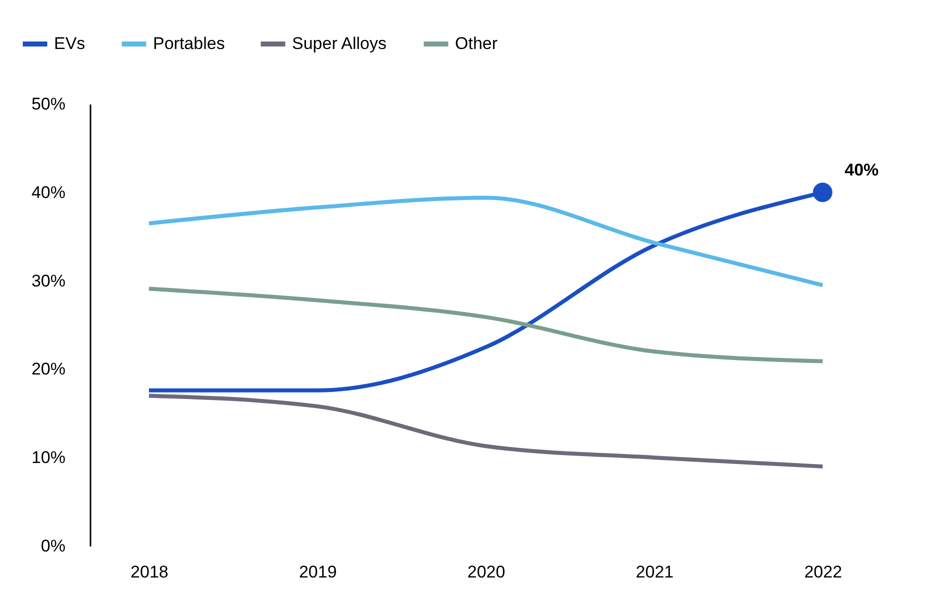 The image size is (938, 600). Describe the element at coordinates (861, 170) in the screenshot. I see `annotation: 40%` at that location.